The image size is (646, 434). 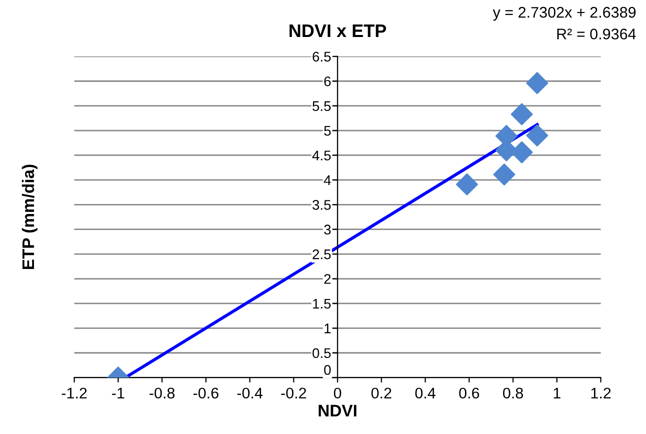 I want to click on x-tick-label: -0.8, so click(x=162, y=393).